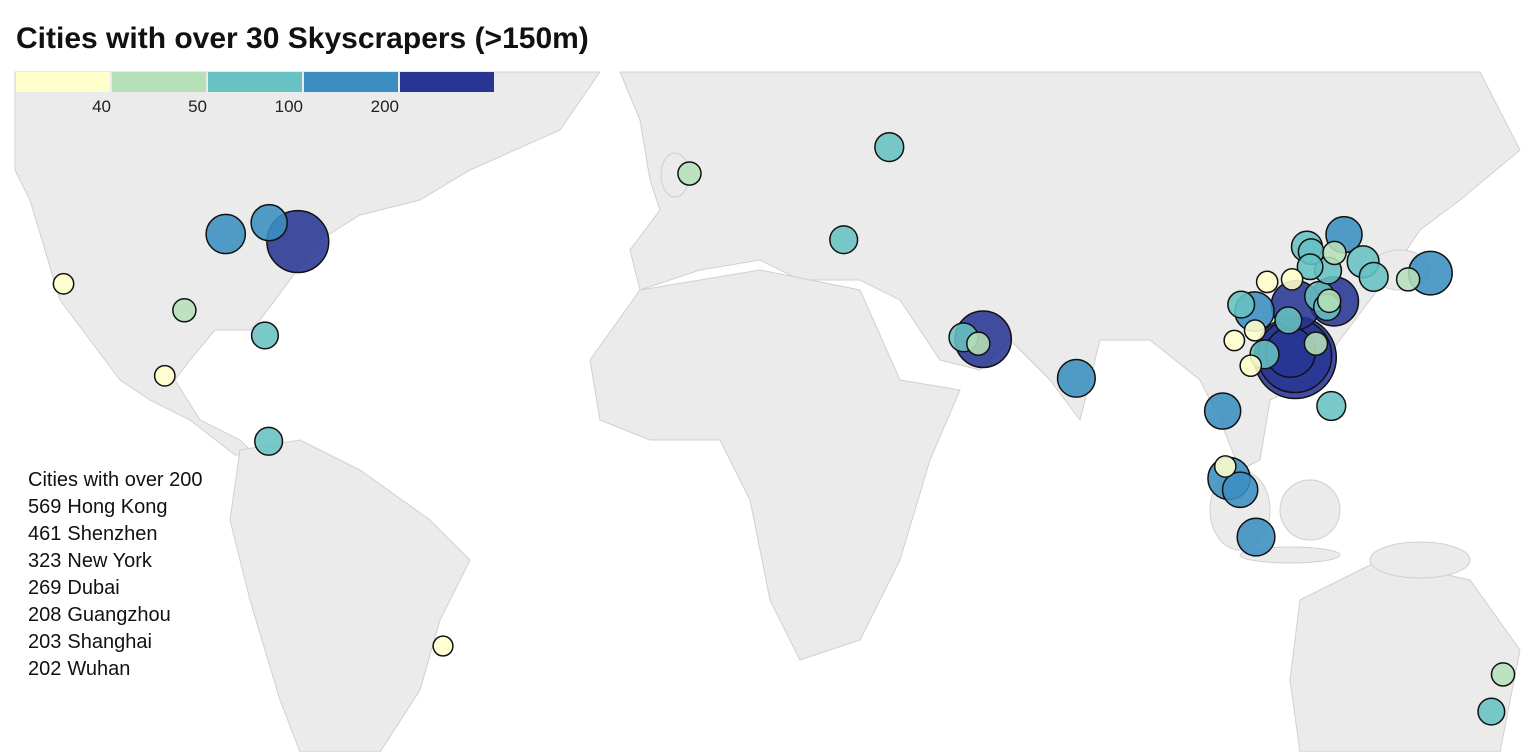 The width and height of the screenshot is (1536, 752). I want to click on title: Cities with over 30 Skyscrapers (>150m), so click(302, 38).